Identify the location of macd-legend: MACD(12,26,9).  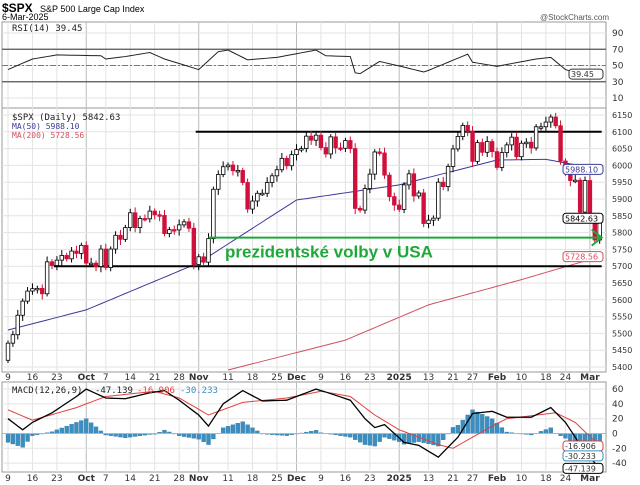
(47, 391).